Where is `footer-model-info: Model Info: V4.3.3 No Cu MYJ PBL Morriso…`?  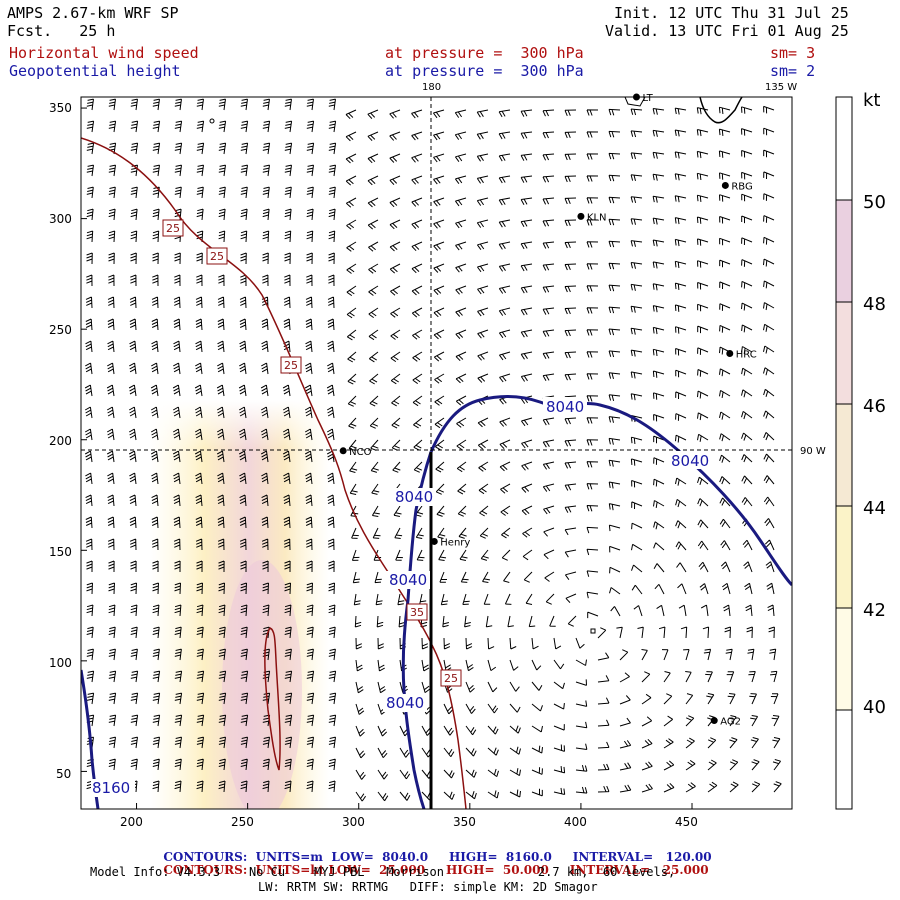 footer-model-info: Model Info: V4.3.3 No Cu MYJ PBL Morriso… is located at coordinates (383, 872).